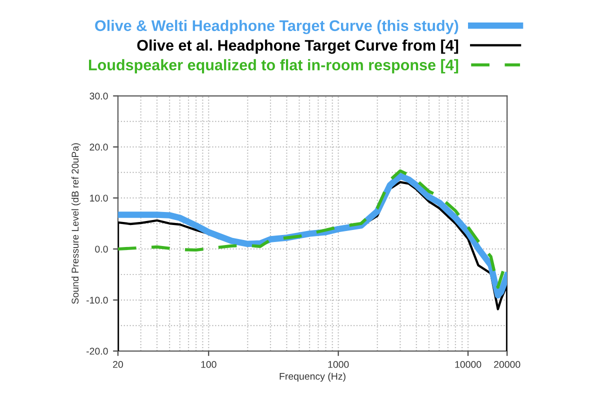 The height and width of the screenshot is (398, 608). What do you see at coordinates (468, 364) in the screenshot?
I see `x-tick-label: 10000` at bounding box center [468, 364].